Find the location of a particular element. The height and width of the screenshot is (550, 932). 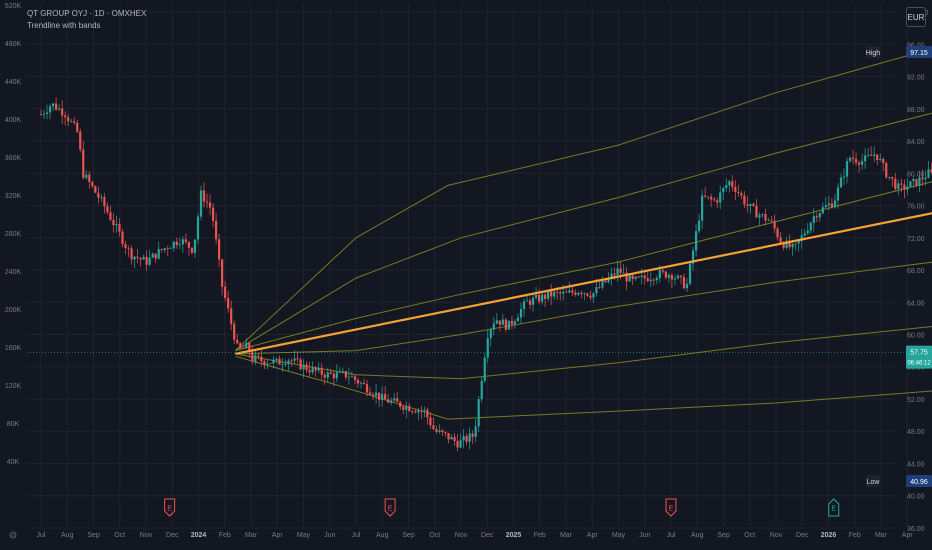

y-right-tick: 84.00 is located at coordinates (916, 142).